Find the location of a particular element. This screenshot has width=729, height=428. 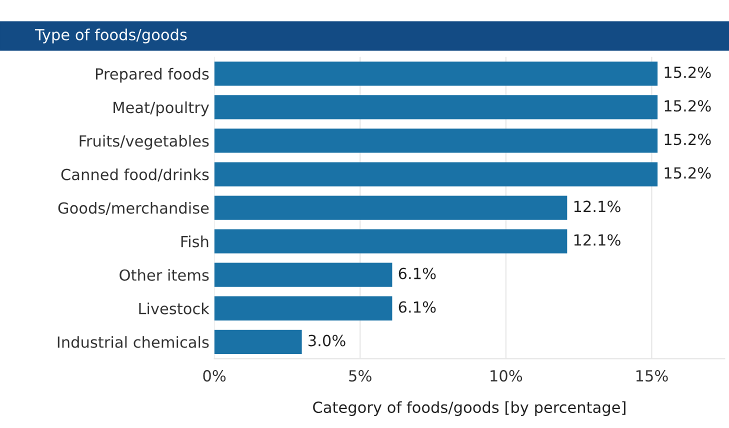

y-tick-label: Fruits/vegetables is located at coordinates (144, 142).